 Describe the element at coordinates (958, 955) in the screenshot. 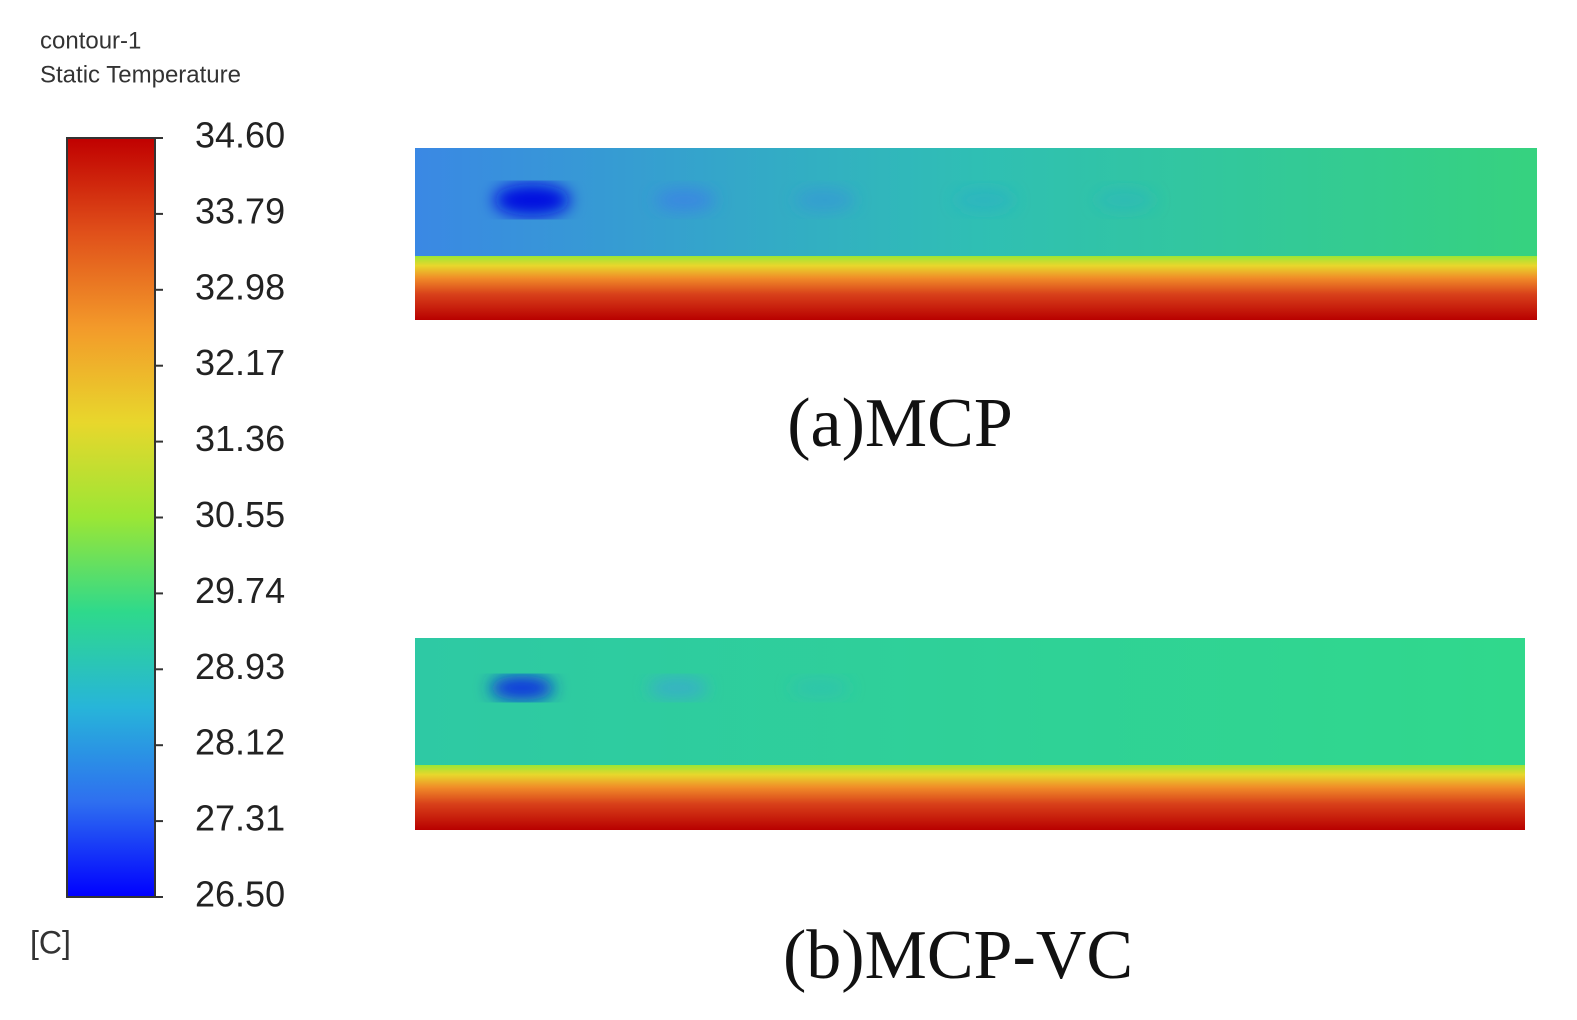

I see `panel-label: (b)MCP-VC` at that location.